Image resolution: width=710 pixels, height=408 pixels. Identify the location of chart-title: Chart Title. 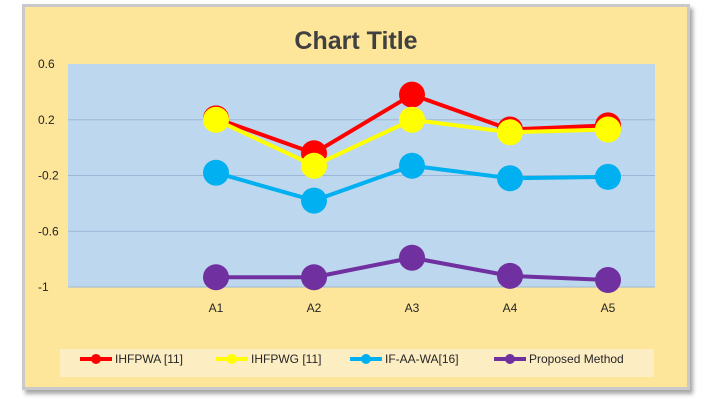
(356, 41).